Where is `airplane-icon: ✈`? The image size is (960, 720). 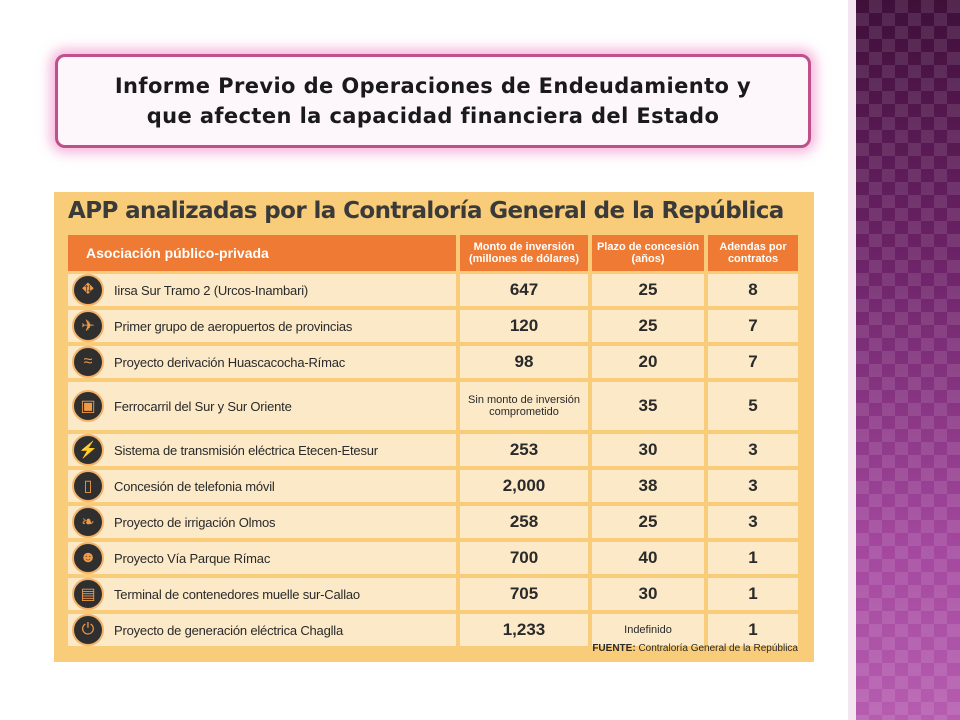 airplane-icon: ✈ is located at coordinates (88, 326).